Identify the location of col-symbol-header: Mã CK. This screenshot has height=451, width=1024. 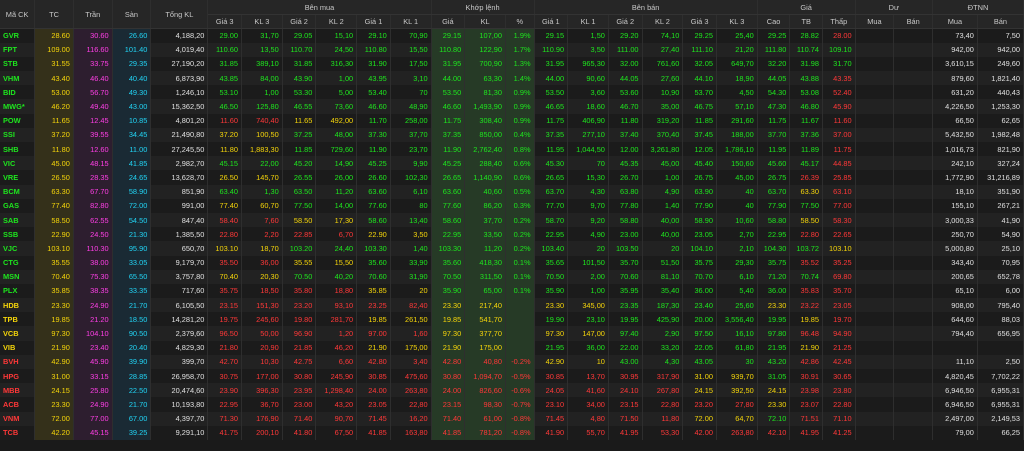
(18, 14).